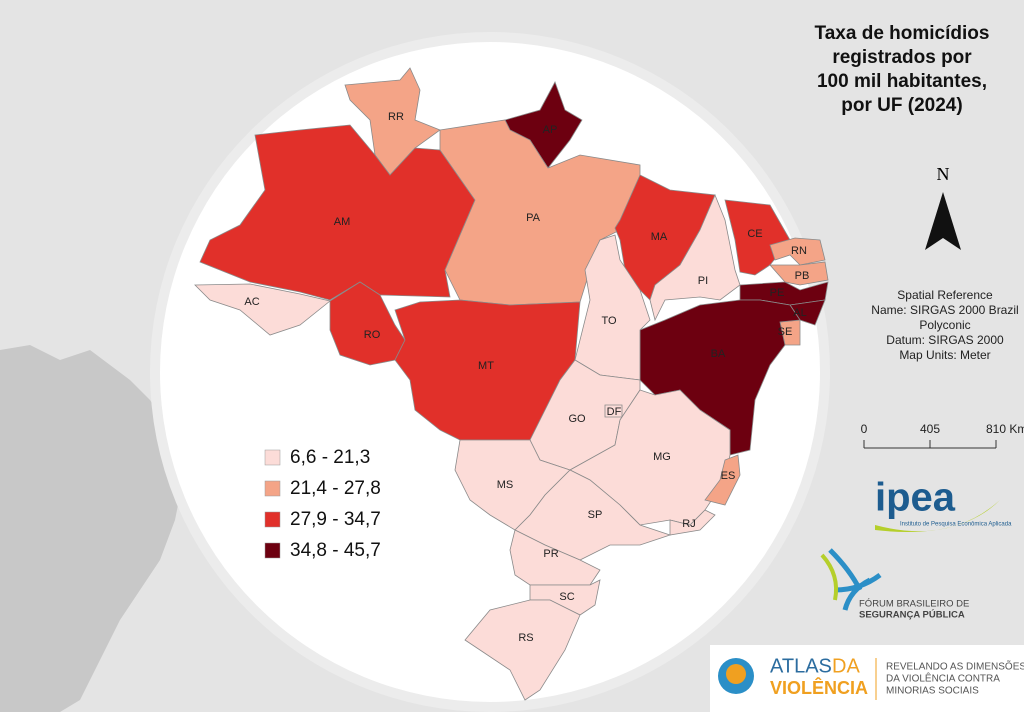  I want to click on reference-line: Map Units: Meter, so click(944, 355).